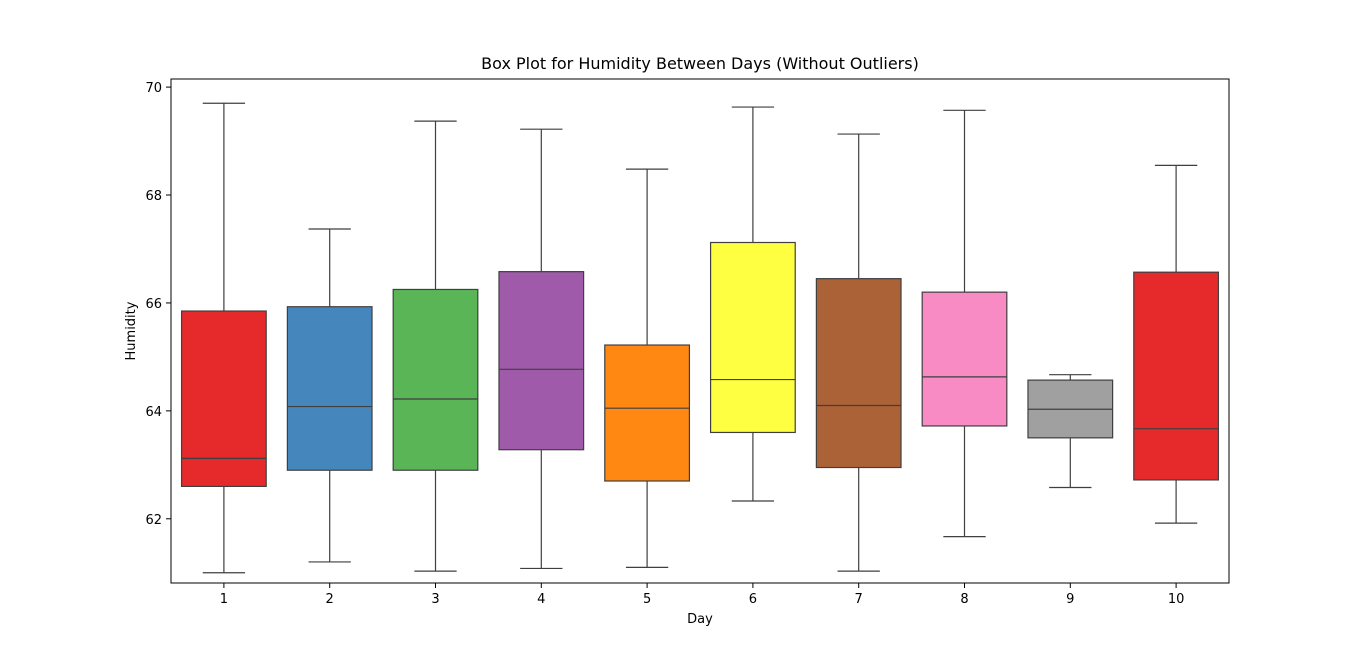  Describe the element at coordinates (435, 599) in the screenshot. I see `x-tick-label: 3` at that location.